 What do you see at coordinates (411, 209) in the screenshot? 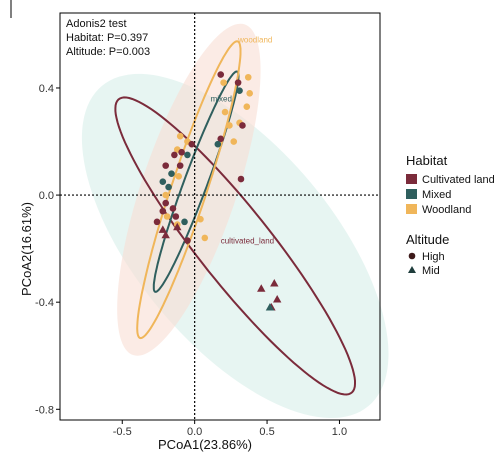
I see `legend-swatch-woodland` at bounding box center [411, 209].